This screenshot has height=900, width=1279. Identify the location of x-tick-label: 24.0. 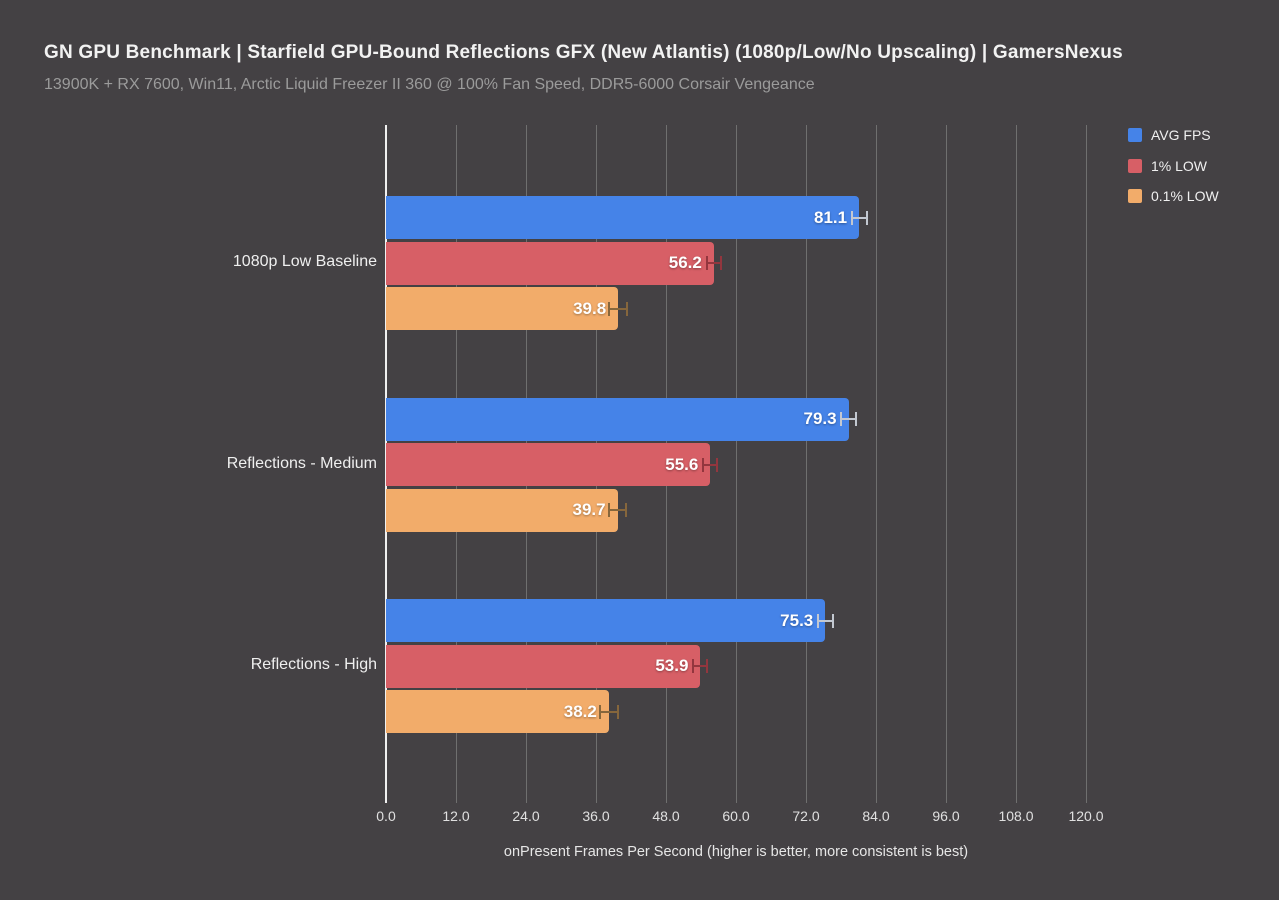
(526, 816).